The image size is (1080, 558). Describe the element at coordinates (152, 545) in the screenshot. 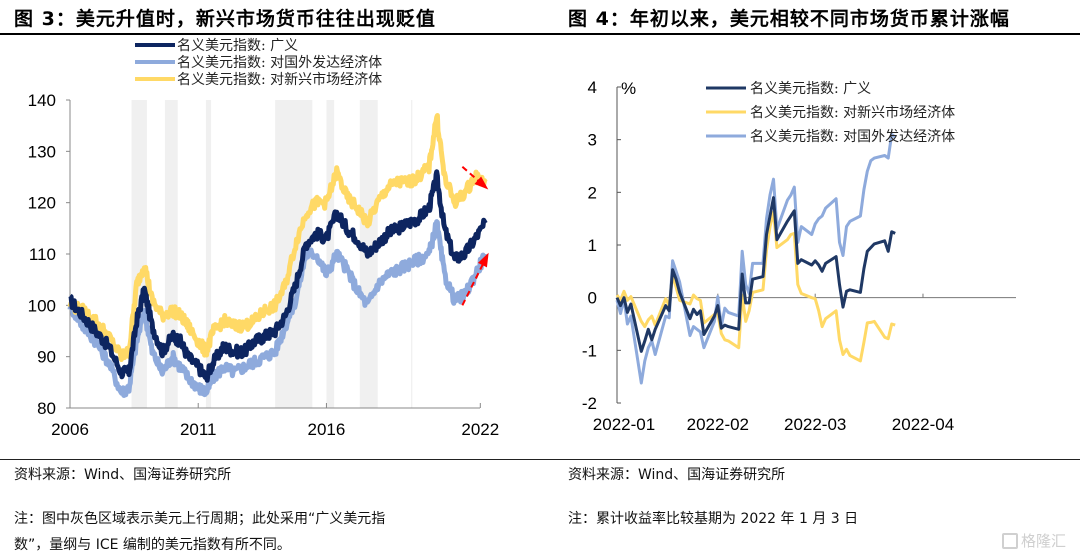

I see `figure-3-note-line-2: 数”，量纲与 ICE 编制的美元指数有所不同。` at that location.